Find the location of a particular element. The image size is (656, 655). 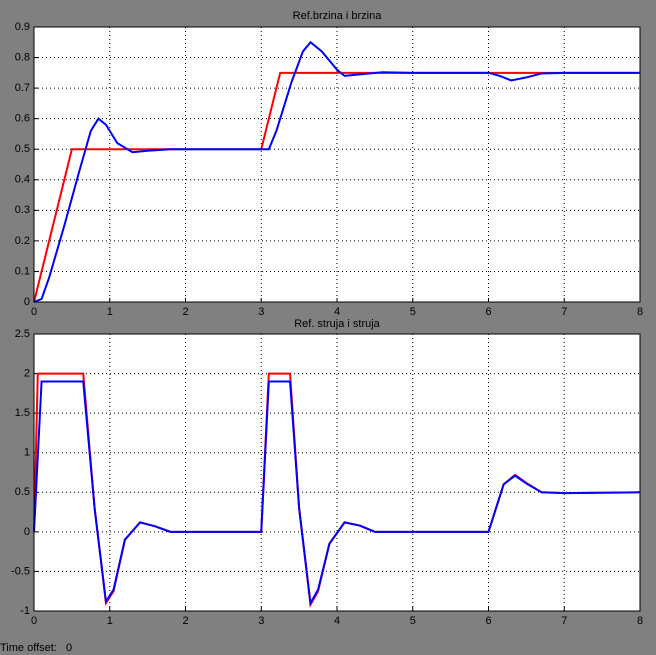

y-tick-label: -0.5 is located at coordinates (20, 571).